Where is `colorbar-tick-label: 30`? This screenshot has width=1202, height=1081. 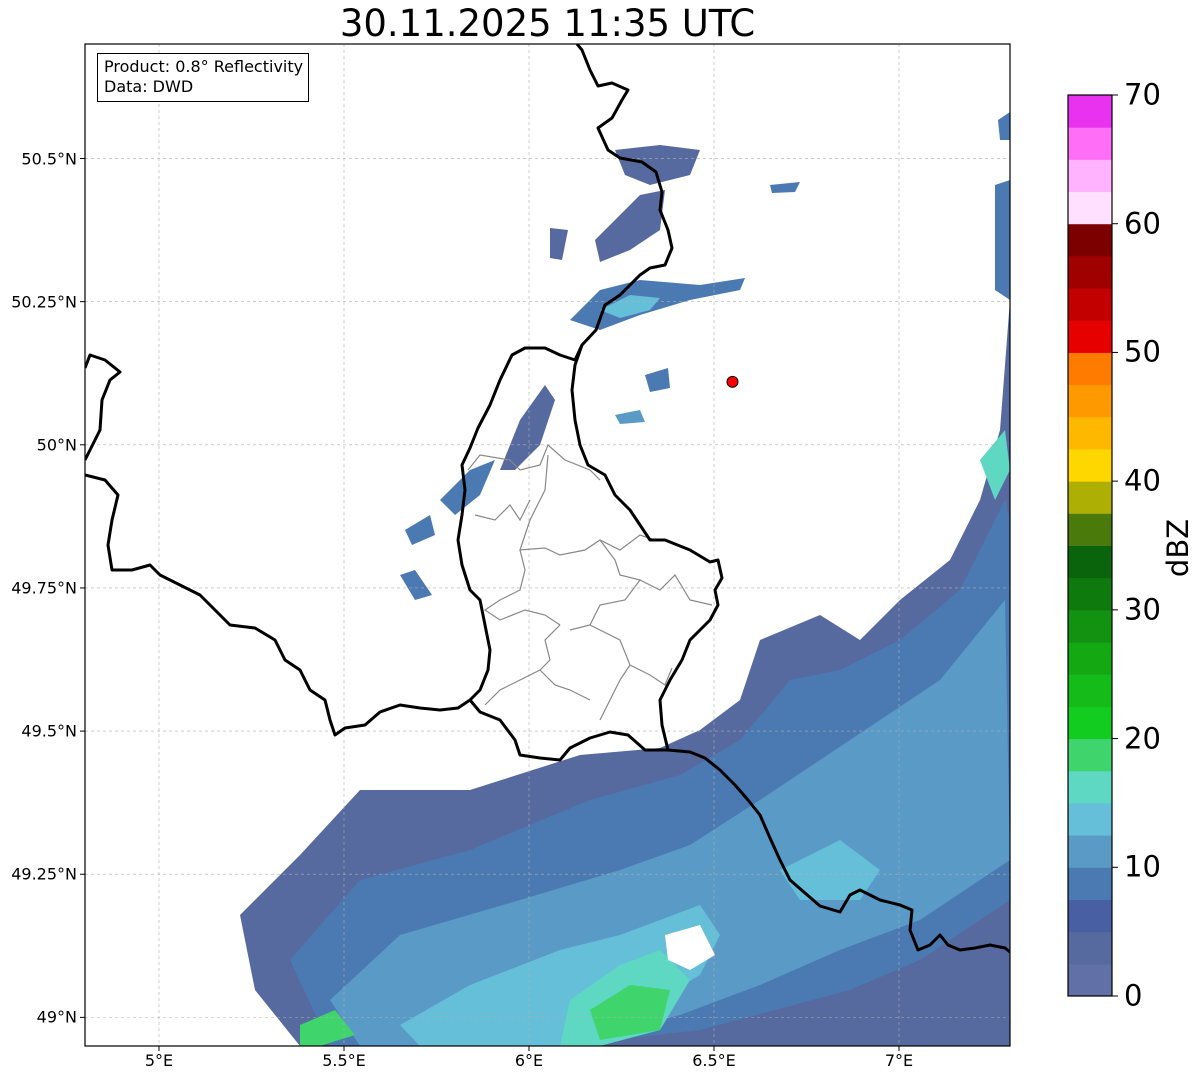 colorbar-tick-label: 30 is located at coordinates (1142, 609).